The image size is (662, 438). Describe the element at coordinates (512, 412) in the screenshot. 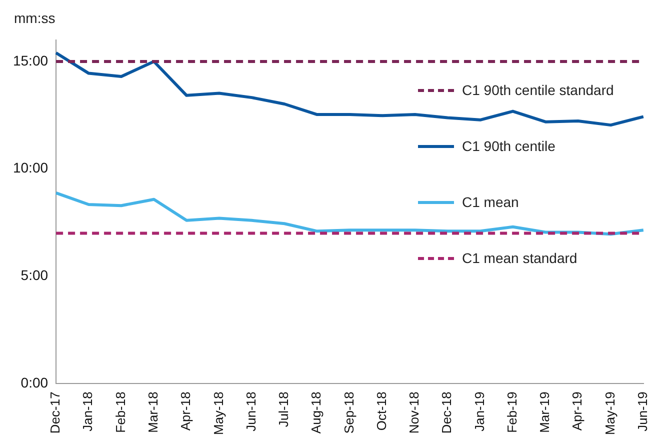

I see `x-tick-label: Feb-19` at that location.